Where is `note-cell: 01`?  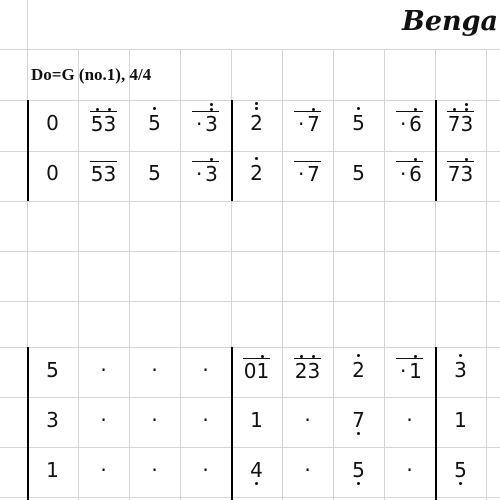
note-cell: 01 is located at coordinates (256, 372).